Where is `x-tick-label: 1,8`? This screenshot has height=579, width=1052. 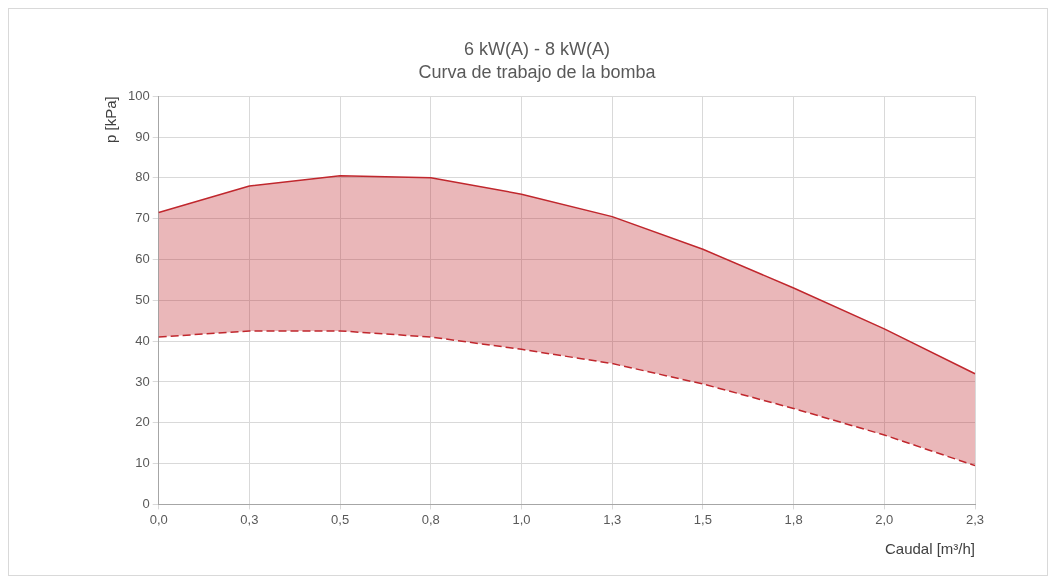 x-tick-label: 1,8 is located at coordinates (793, 519).